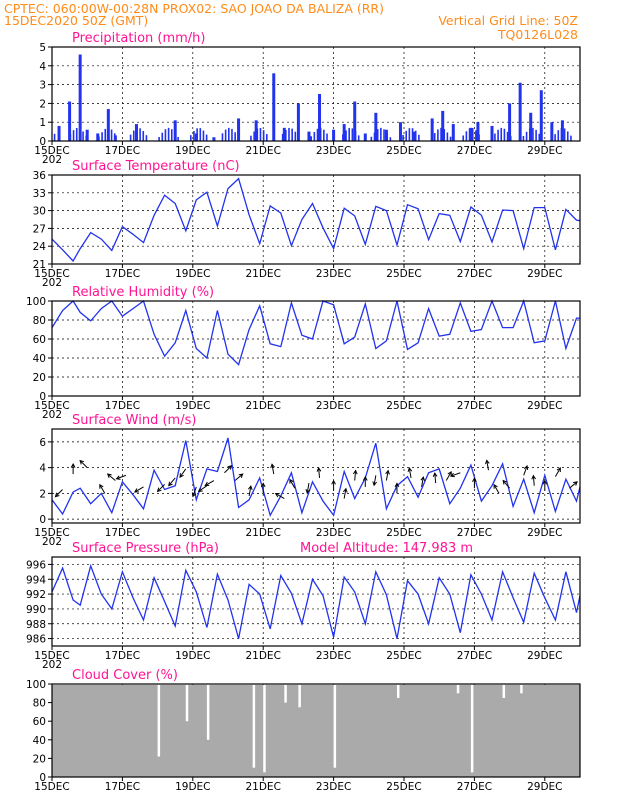  I want to click on y-tick-label: 996, so click(36, 565).